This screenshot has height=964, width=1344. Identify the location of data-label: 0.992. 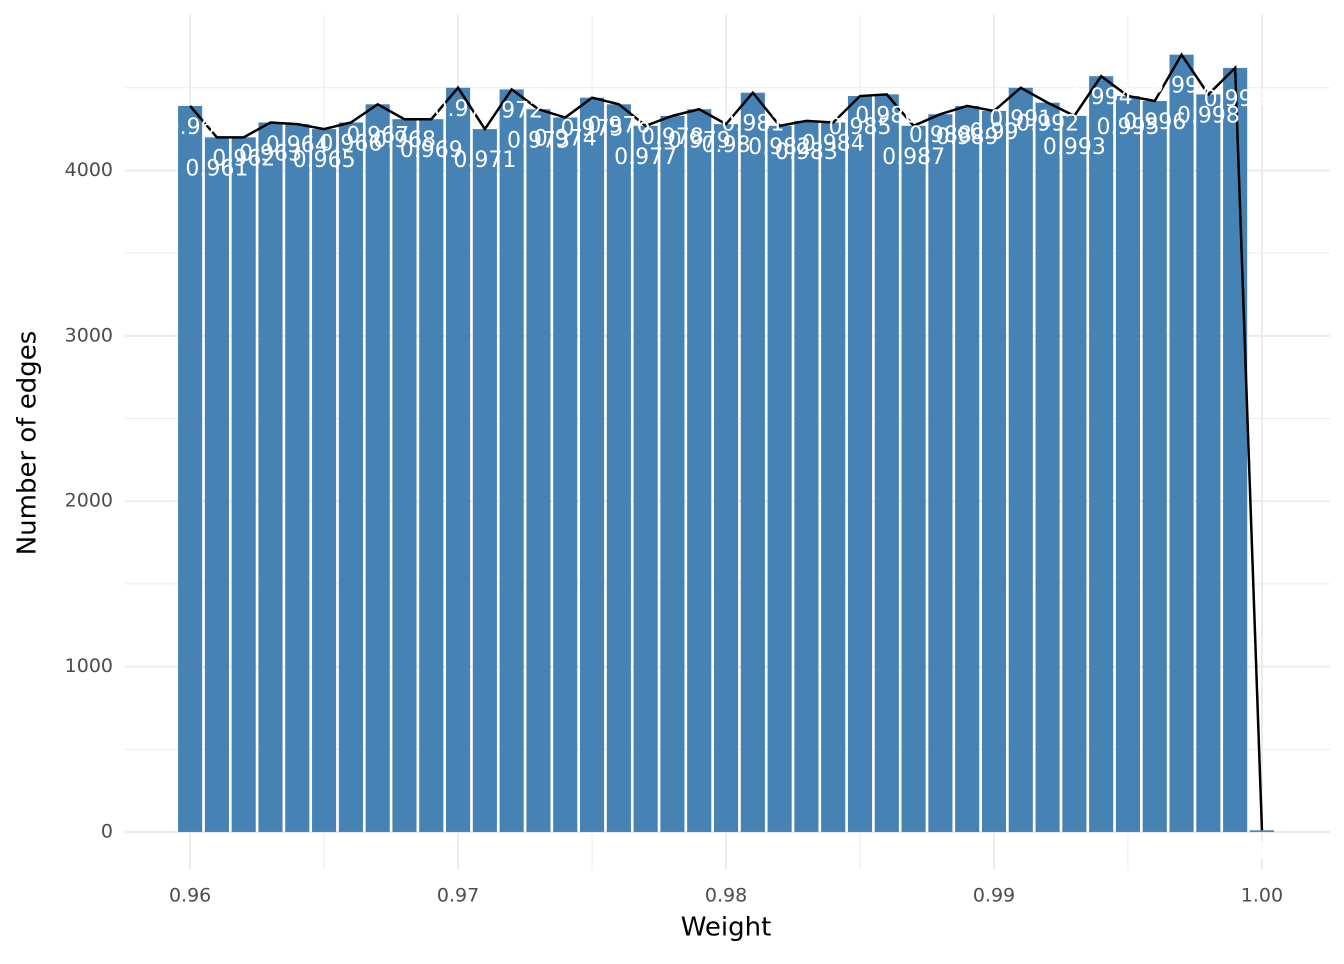
(1047, 124).